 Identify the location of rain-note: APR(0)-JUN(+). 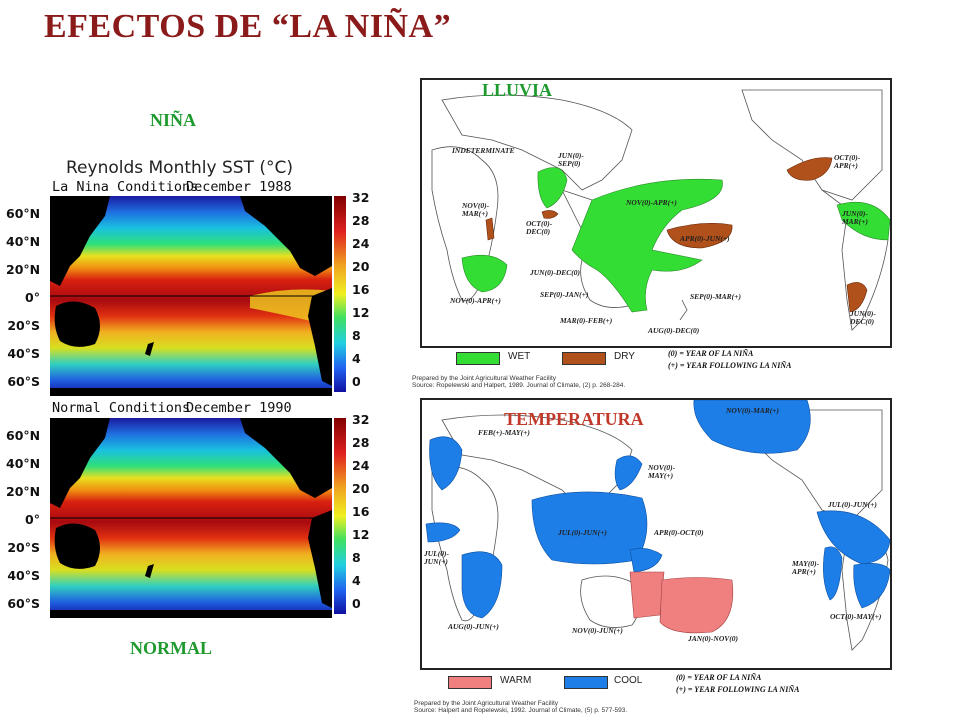
(705, 238).